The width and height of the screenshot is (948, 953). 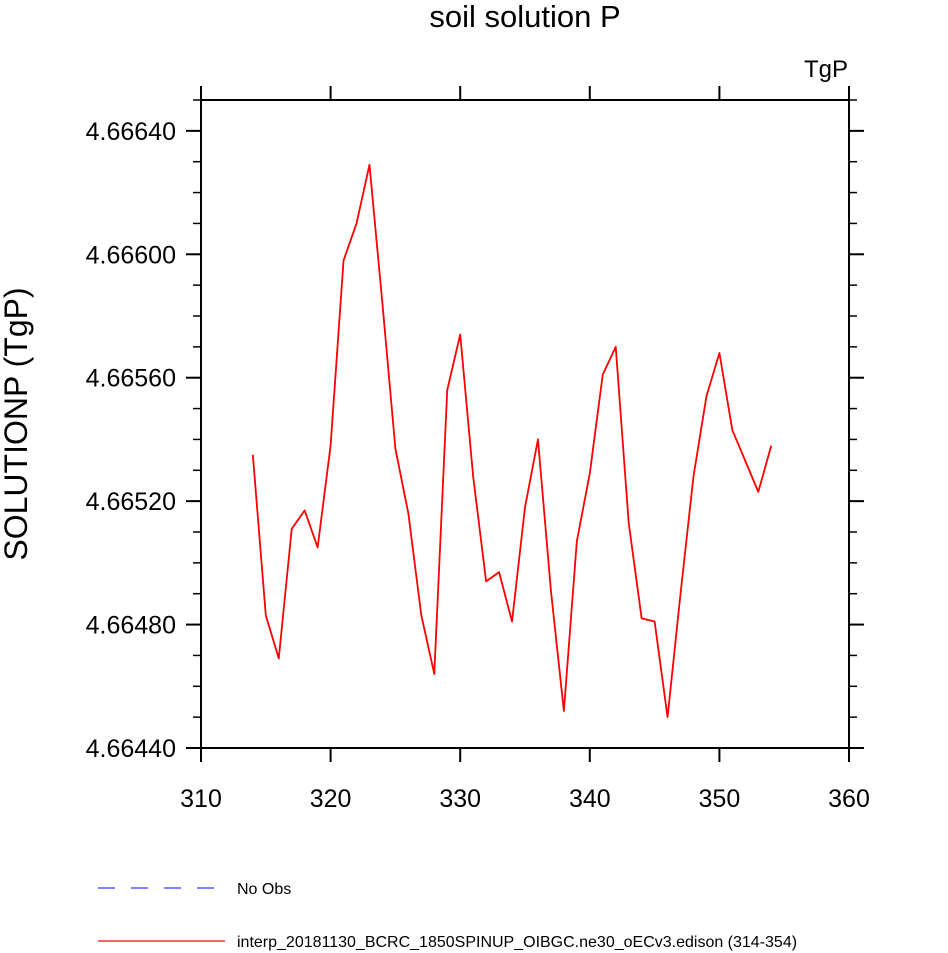 I want to click on x-tick-label: 330, so click(x=460, y=799).